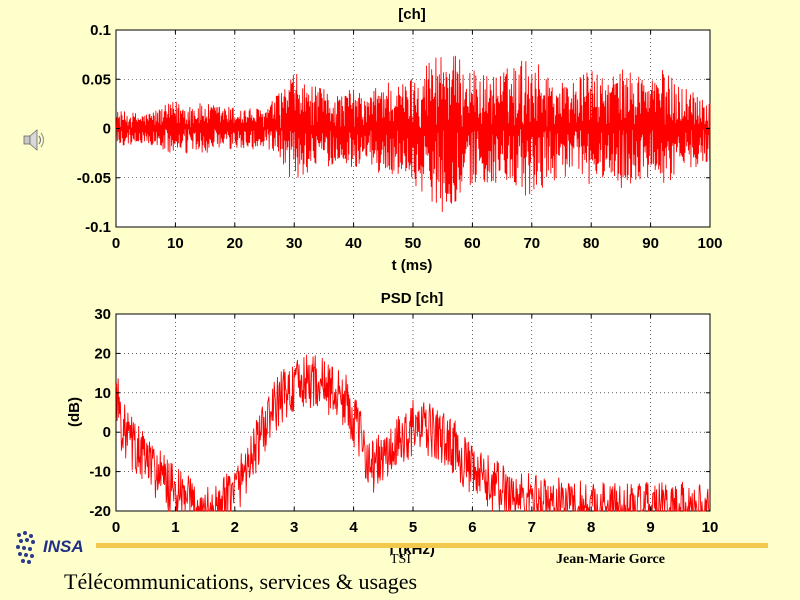  Describe the element at coordinates (102, 393) in the screenshot. I see `y-tick-label: 10` at that location.